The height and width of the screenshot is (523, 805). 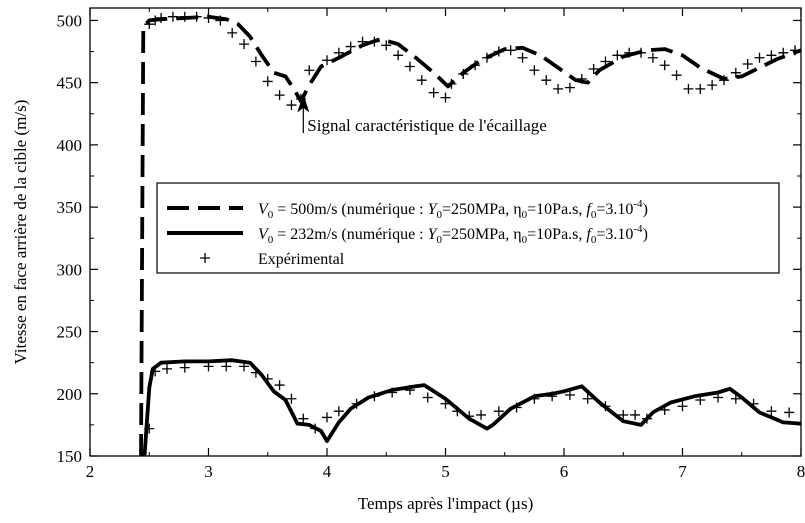 What do you see at coordinates (564, 471) in the screenshot?
I see `x-tick-label: 6` at bounding box center [564, 471].